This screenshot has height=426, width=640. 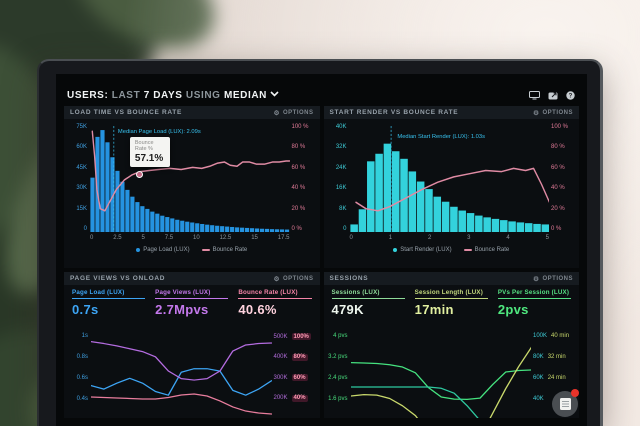 I want to click on options-label: OPTIONS, so click(x=557, y=278).